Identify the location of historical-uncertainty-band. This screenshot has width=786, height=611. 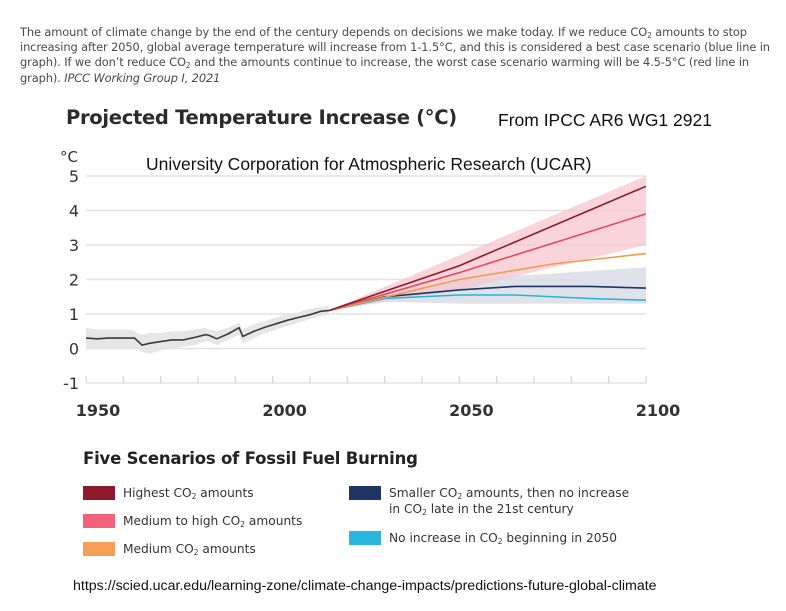
(207, 329).